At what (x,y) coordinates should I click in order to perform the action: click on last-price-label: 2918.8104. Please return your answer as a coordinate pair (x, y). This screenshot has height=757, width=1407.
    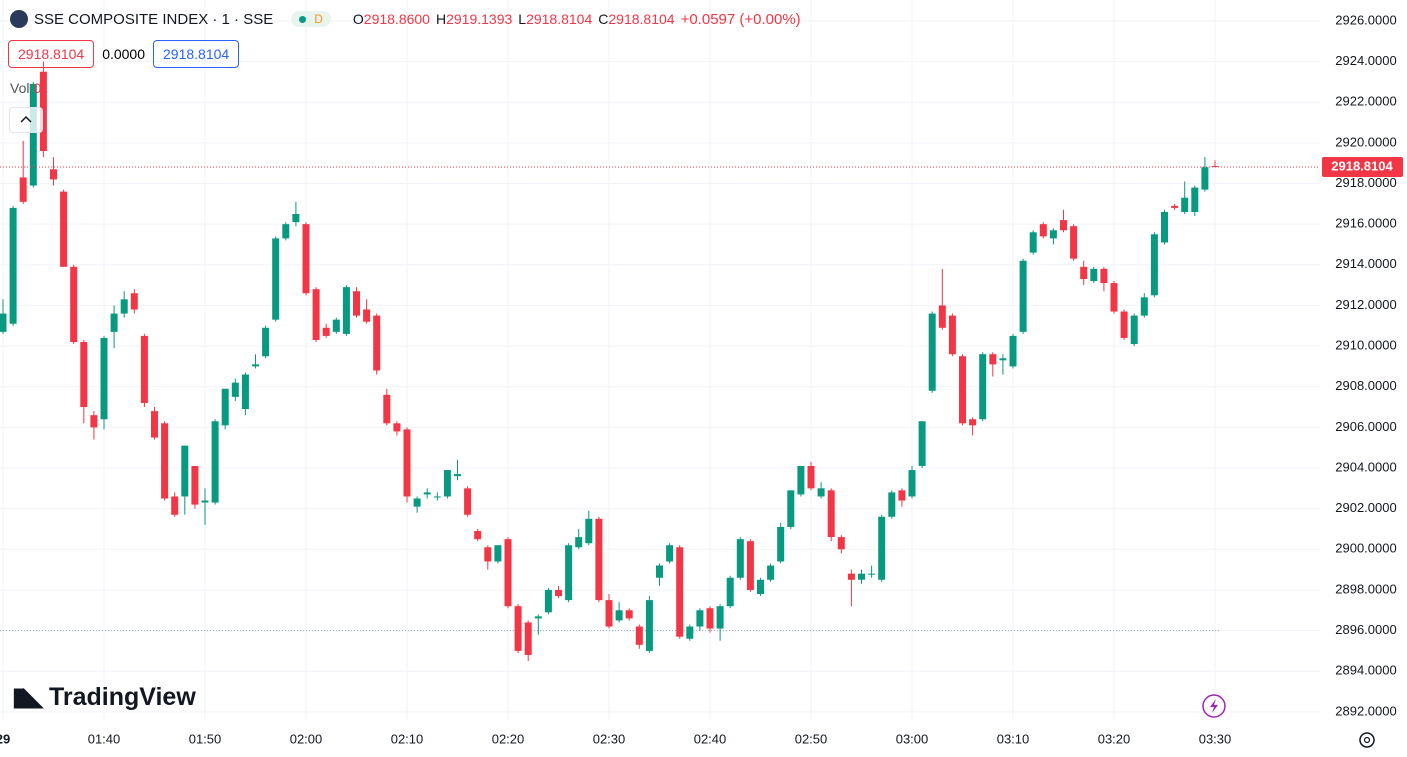
    Looking at the image, I should click on (1362, 165).